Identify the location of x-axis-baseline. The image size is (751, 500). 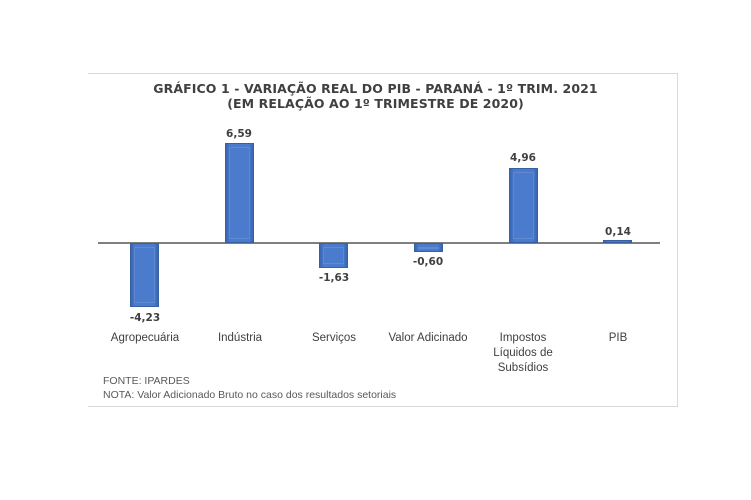
(379, 243).